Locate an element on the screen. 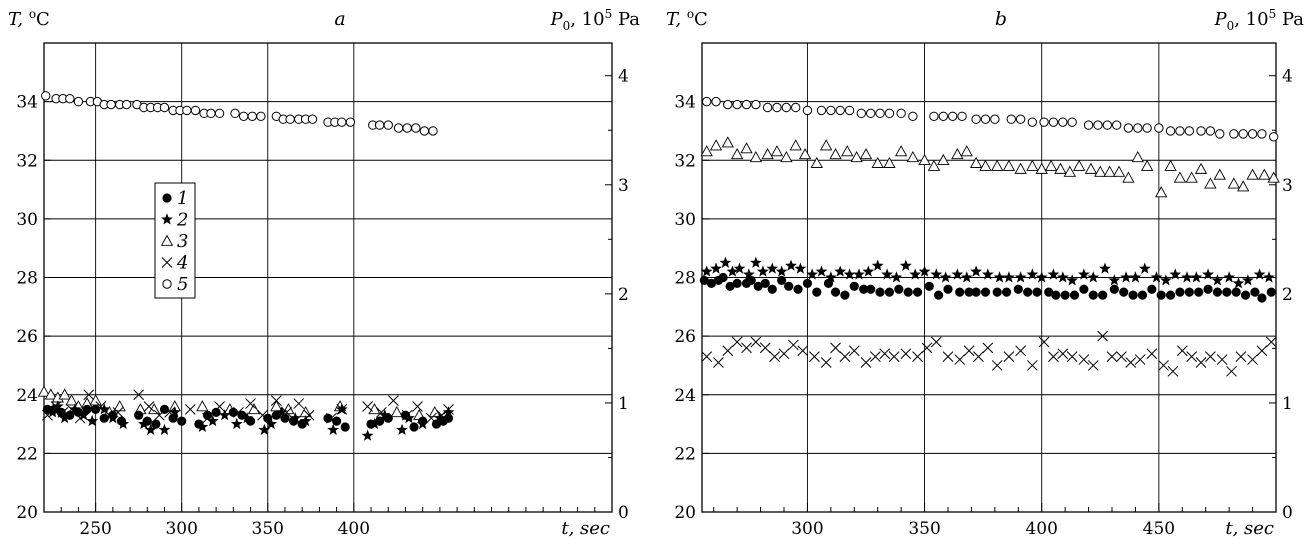 The image size is (1306, 544). x-tick-label: 400 is located at coordinates (1041, 529).